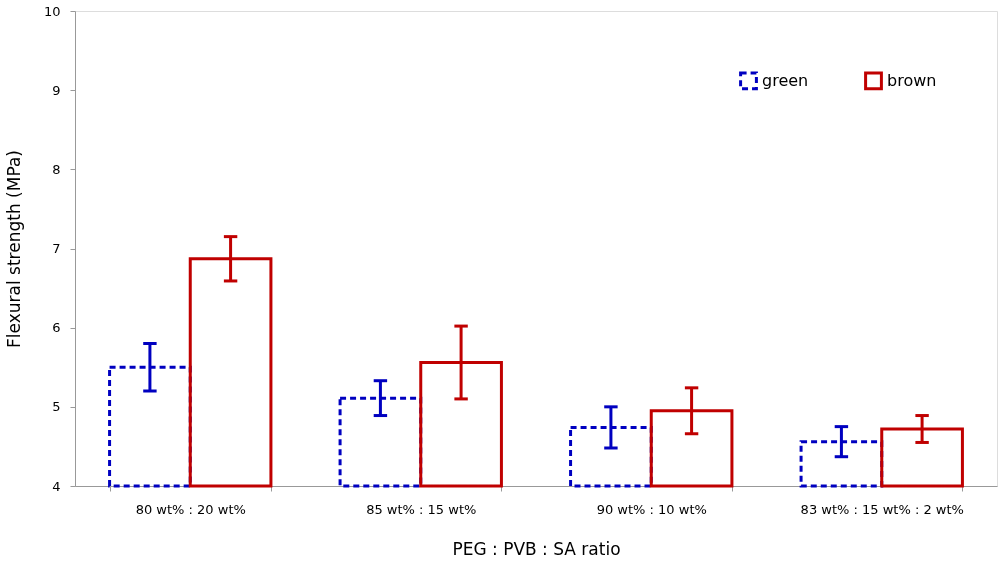 The height and width of the screenshot is (562, 1002). What do you see at coordinates (56, 90) in the screenshot?
I see `y-tick-label: 9` at bounding box center [56, 90].